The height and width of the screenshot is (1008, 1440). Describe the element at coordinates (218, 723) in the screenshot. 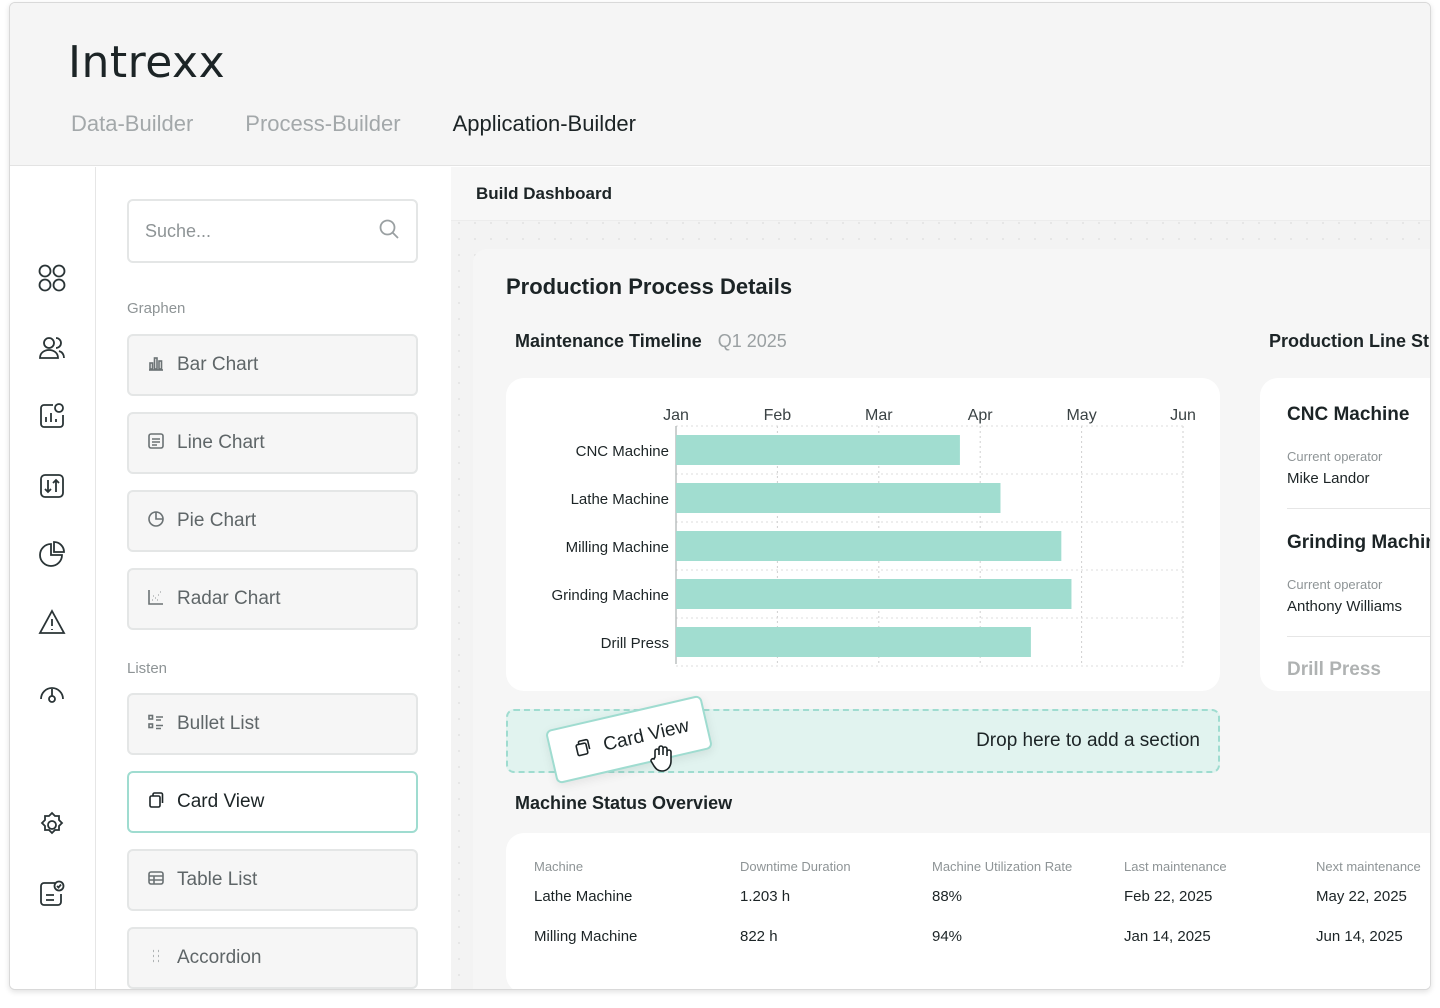

I see `widget-label: Bullet List` at that location.